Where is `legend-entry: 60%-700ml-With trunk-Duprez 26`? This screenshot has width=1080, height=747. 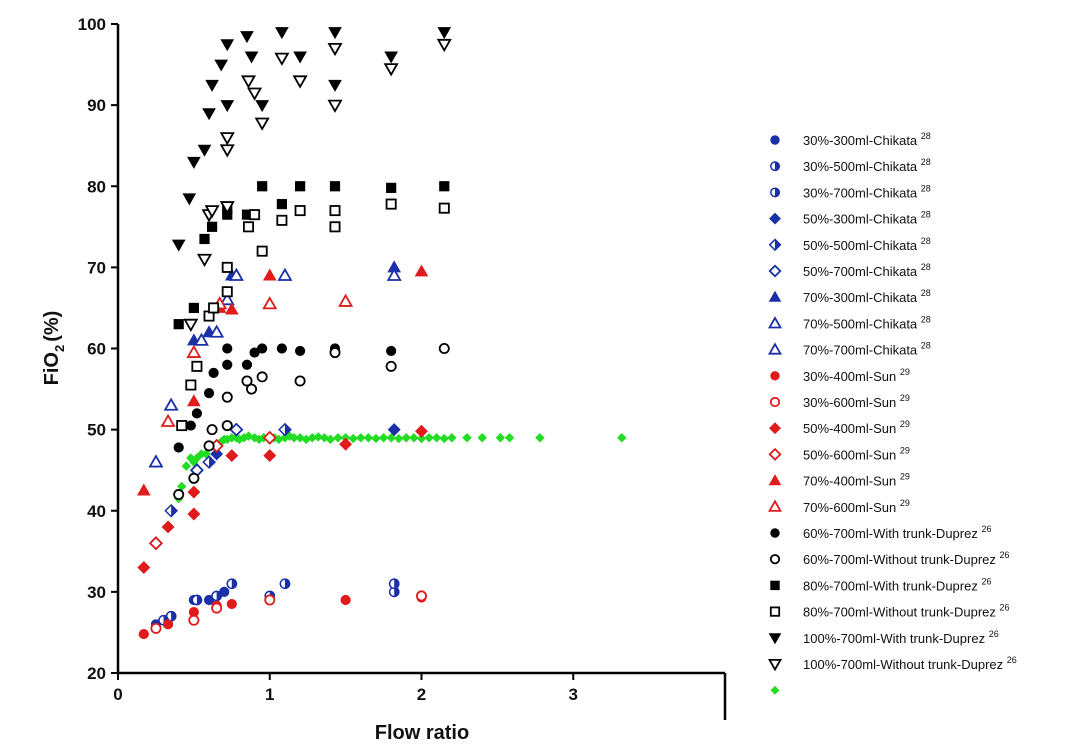
legend-entry: 60%-700ml-With trunk-Duprez 26 is located at coordinates (880, 532).